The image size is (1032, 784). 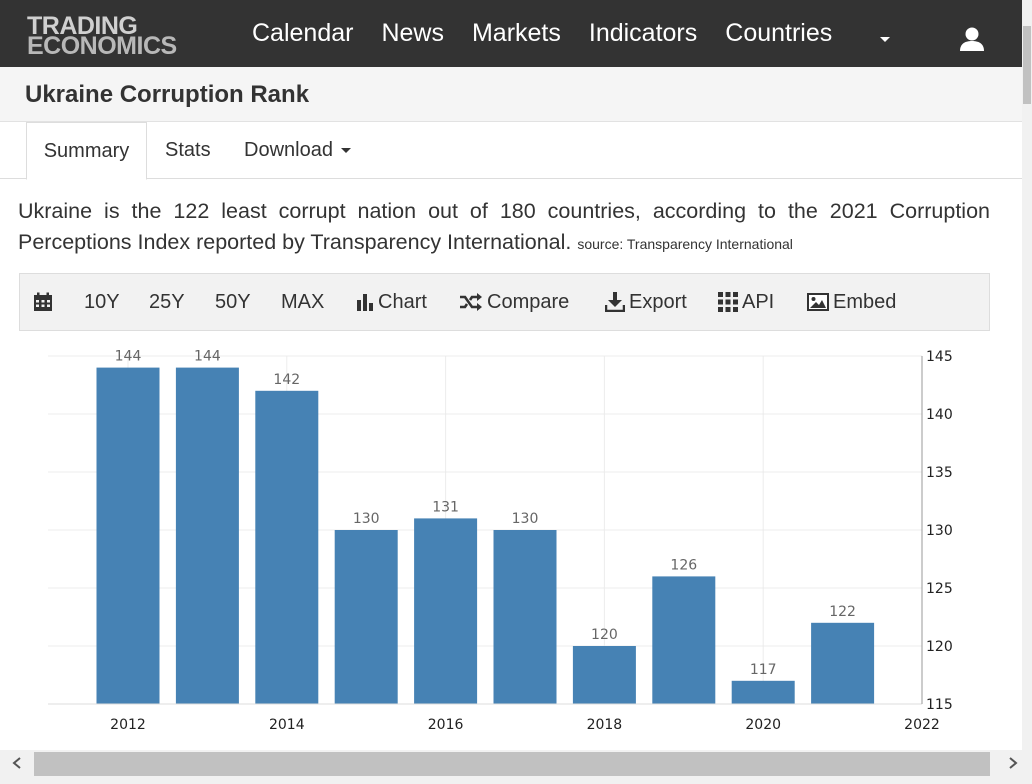 What do you see at coordinates (471, 302) in the screenshot?
I see `shuffle-icon` at bounding box center [471, 302].